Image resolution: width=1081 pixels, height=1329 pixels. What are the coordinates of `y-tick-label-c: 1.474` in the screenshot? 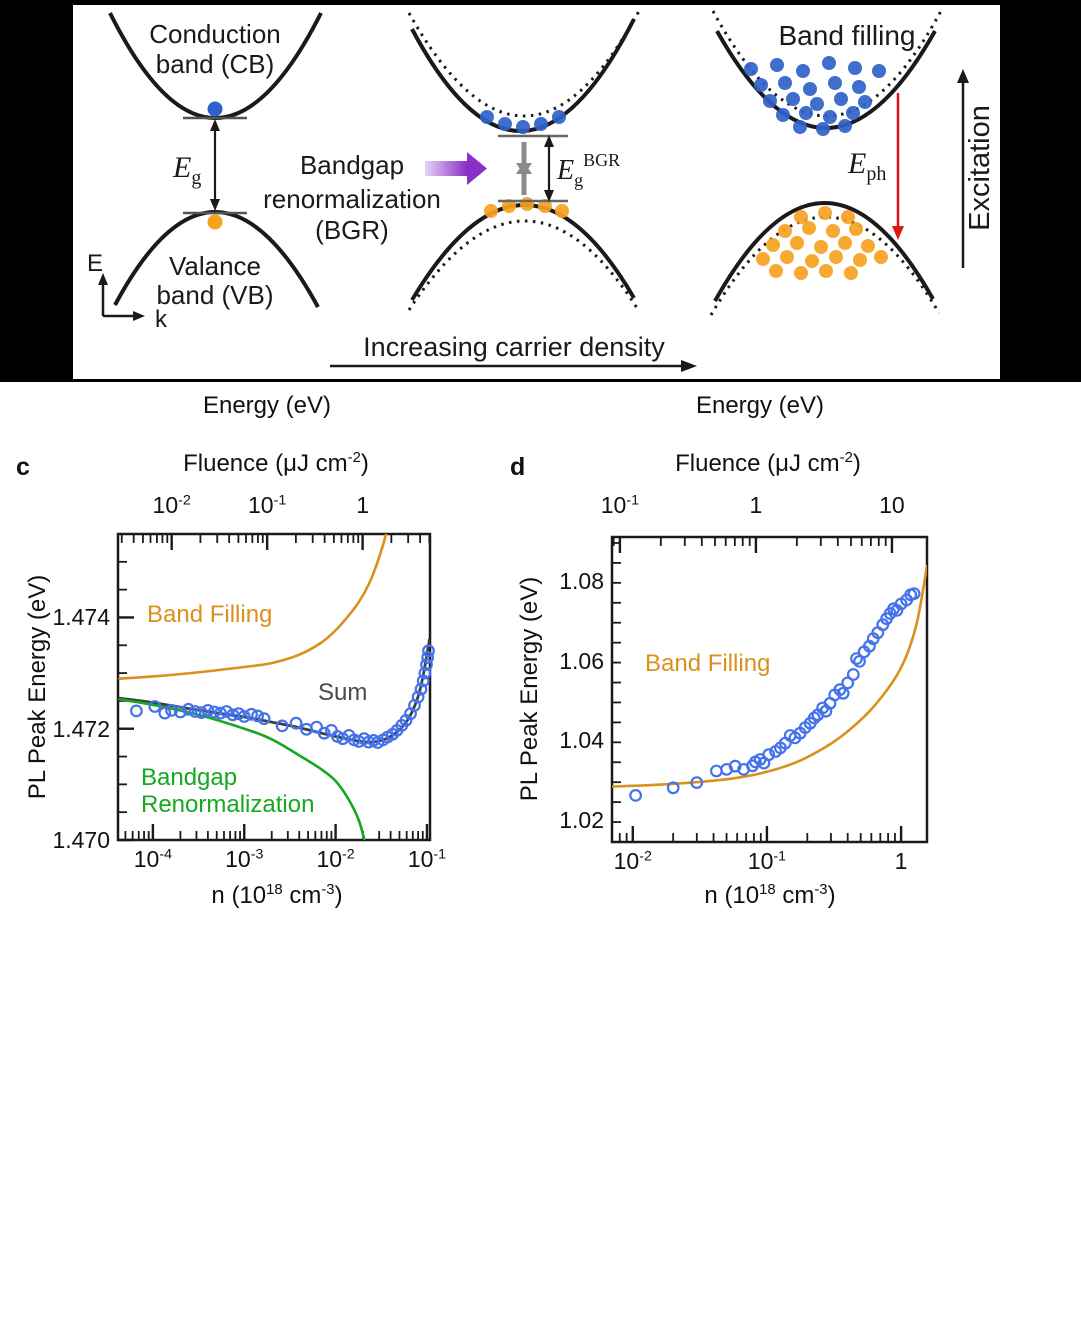 It's located at (81, 617).